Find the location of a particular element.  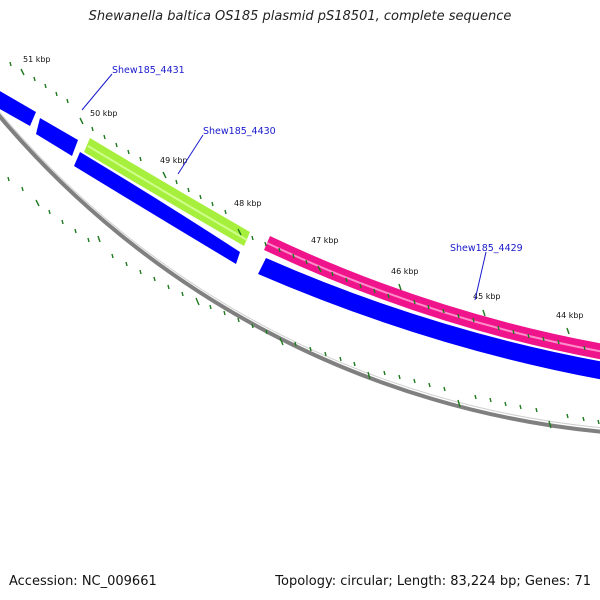

scale-label-48kbp: 48 kbp is located at coordinates (248, 203).